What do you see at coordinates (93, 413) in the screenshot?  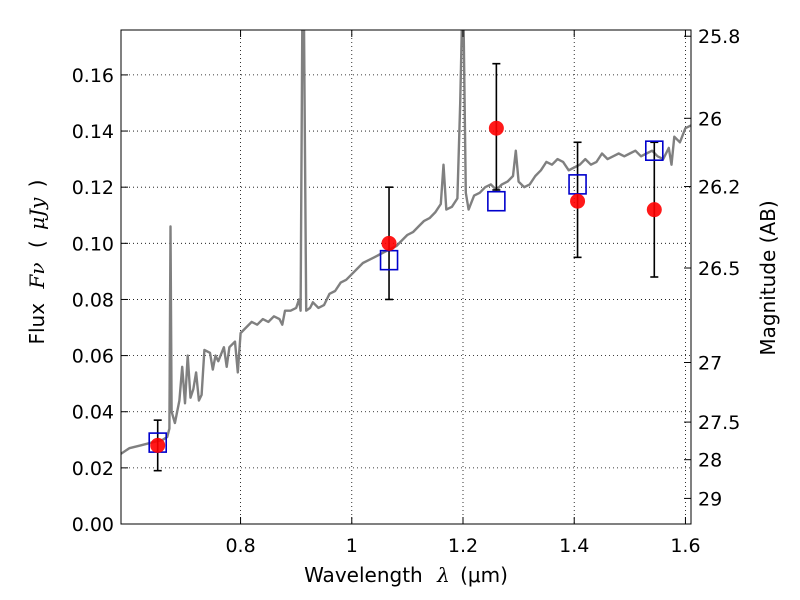 I see `y-tick-label: 0.04` at bounding box center [93, 413].